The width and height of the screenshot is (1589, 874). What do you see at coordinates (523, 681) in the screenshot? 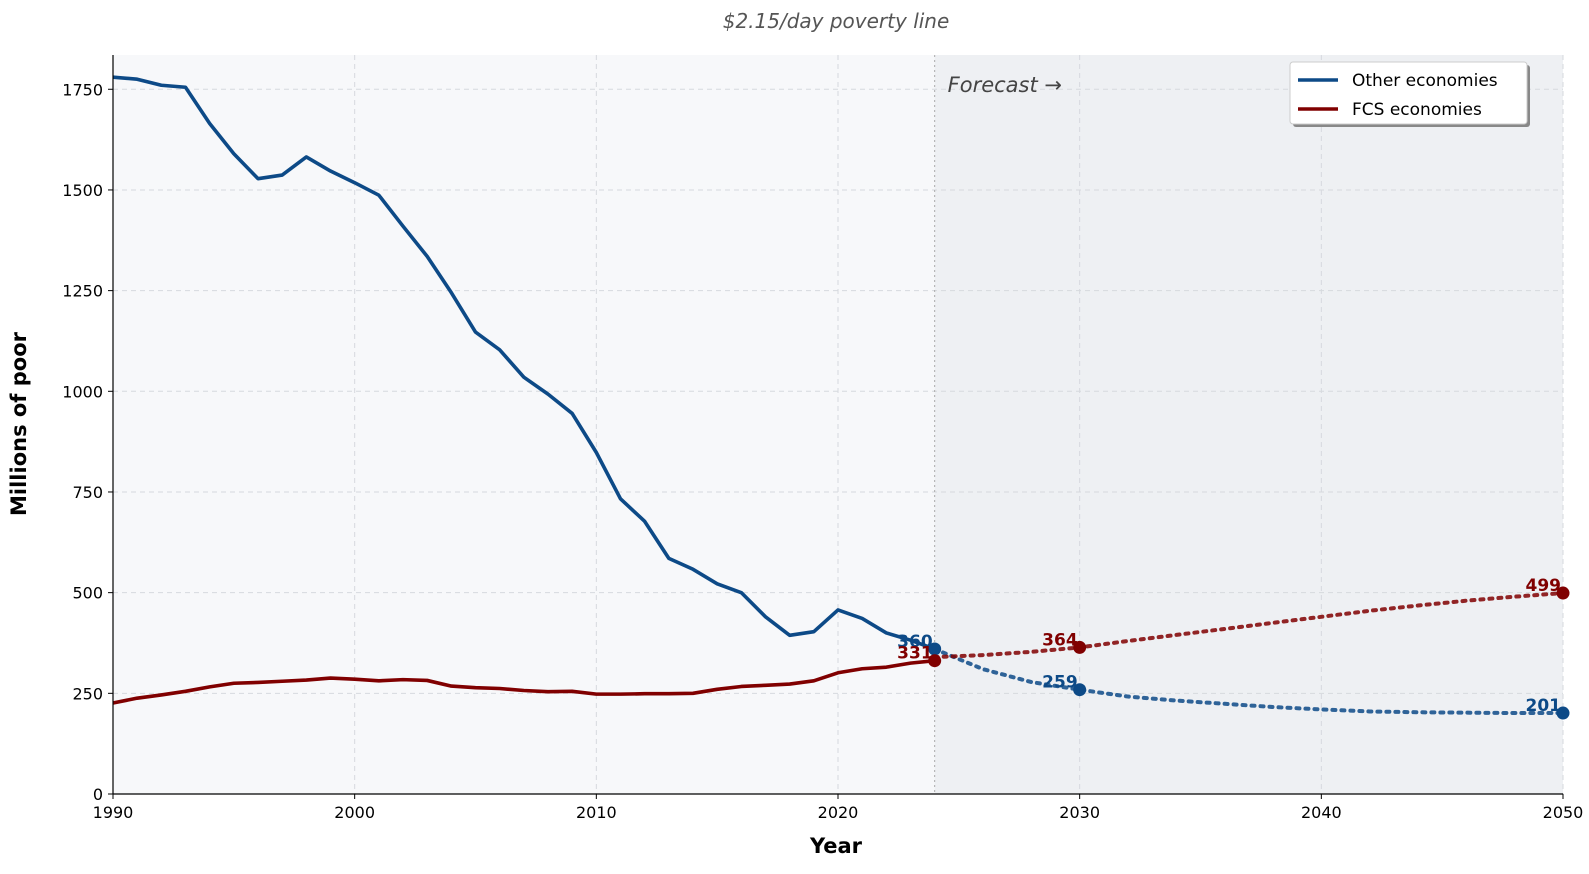
I see `fcs-economies-historical-line` at bounding box center [523, 681].